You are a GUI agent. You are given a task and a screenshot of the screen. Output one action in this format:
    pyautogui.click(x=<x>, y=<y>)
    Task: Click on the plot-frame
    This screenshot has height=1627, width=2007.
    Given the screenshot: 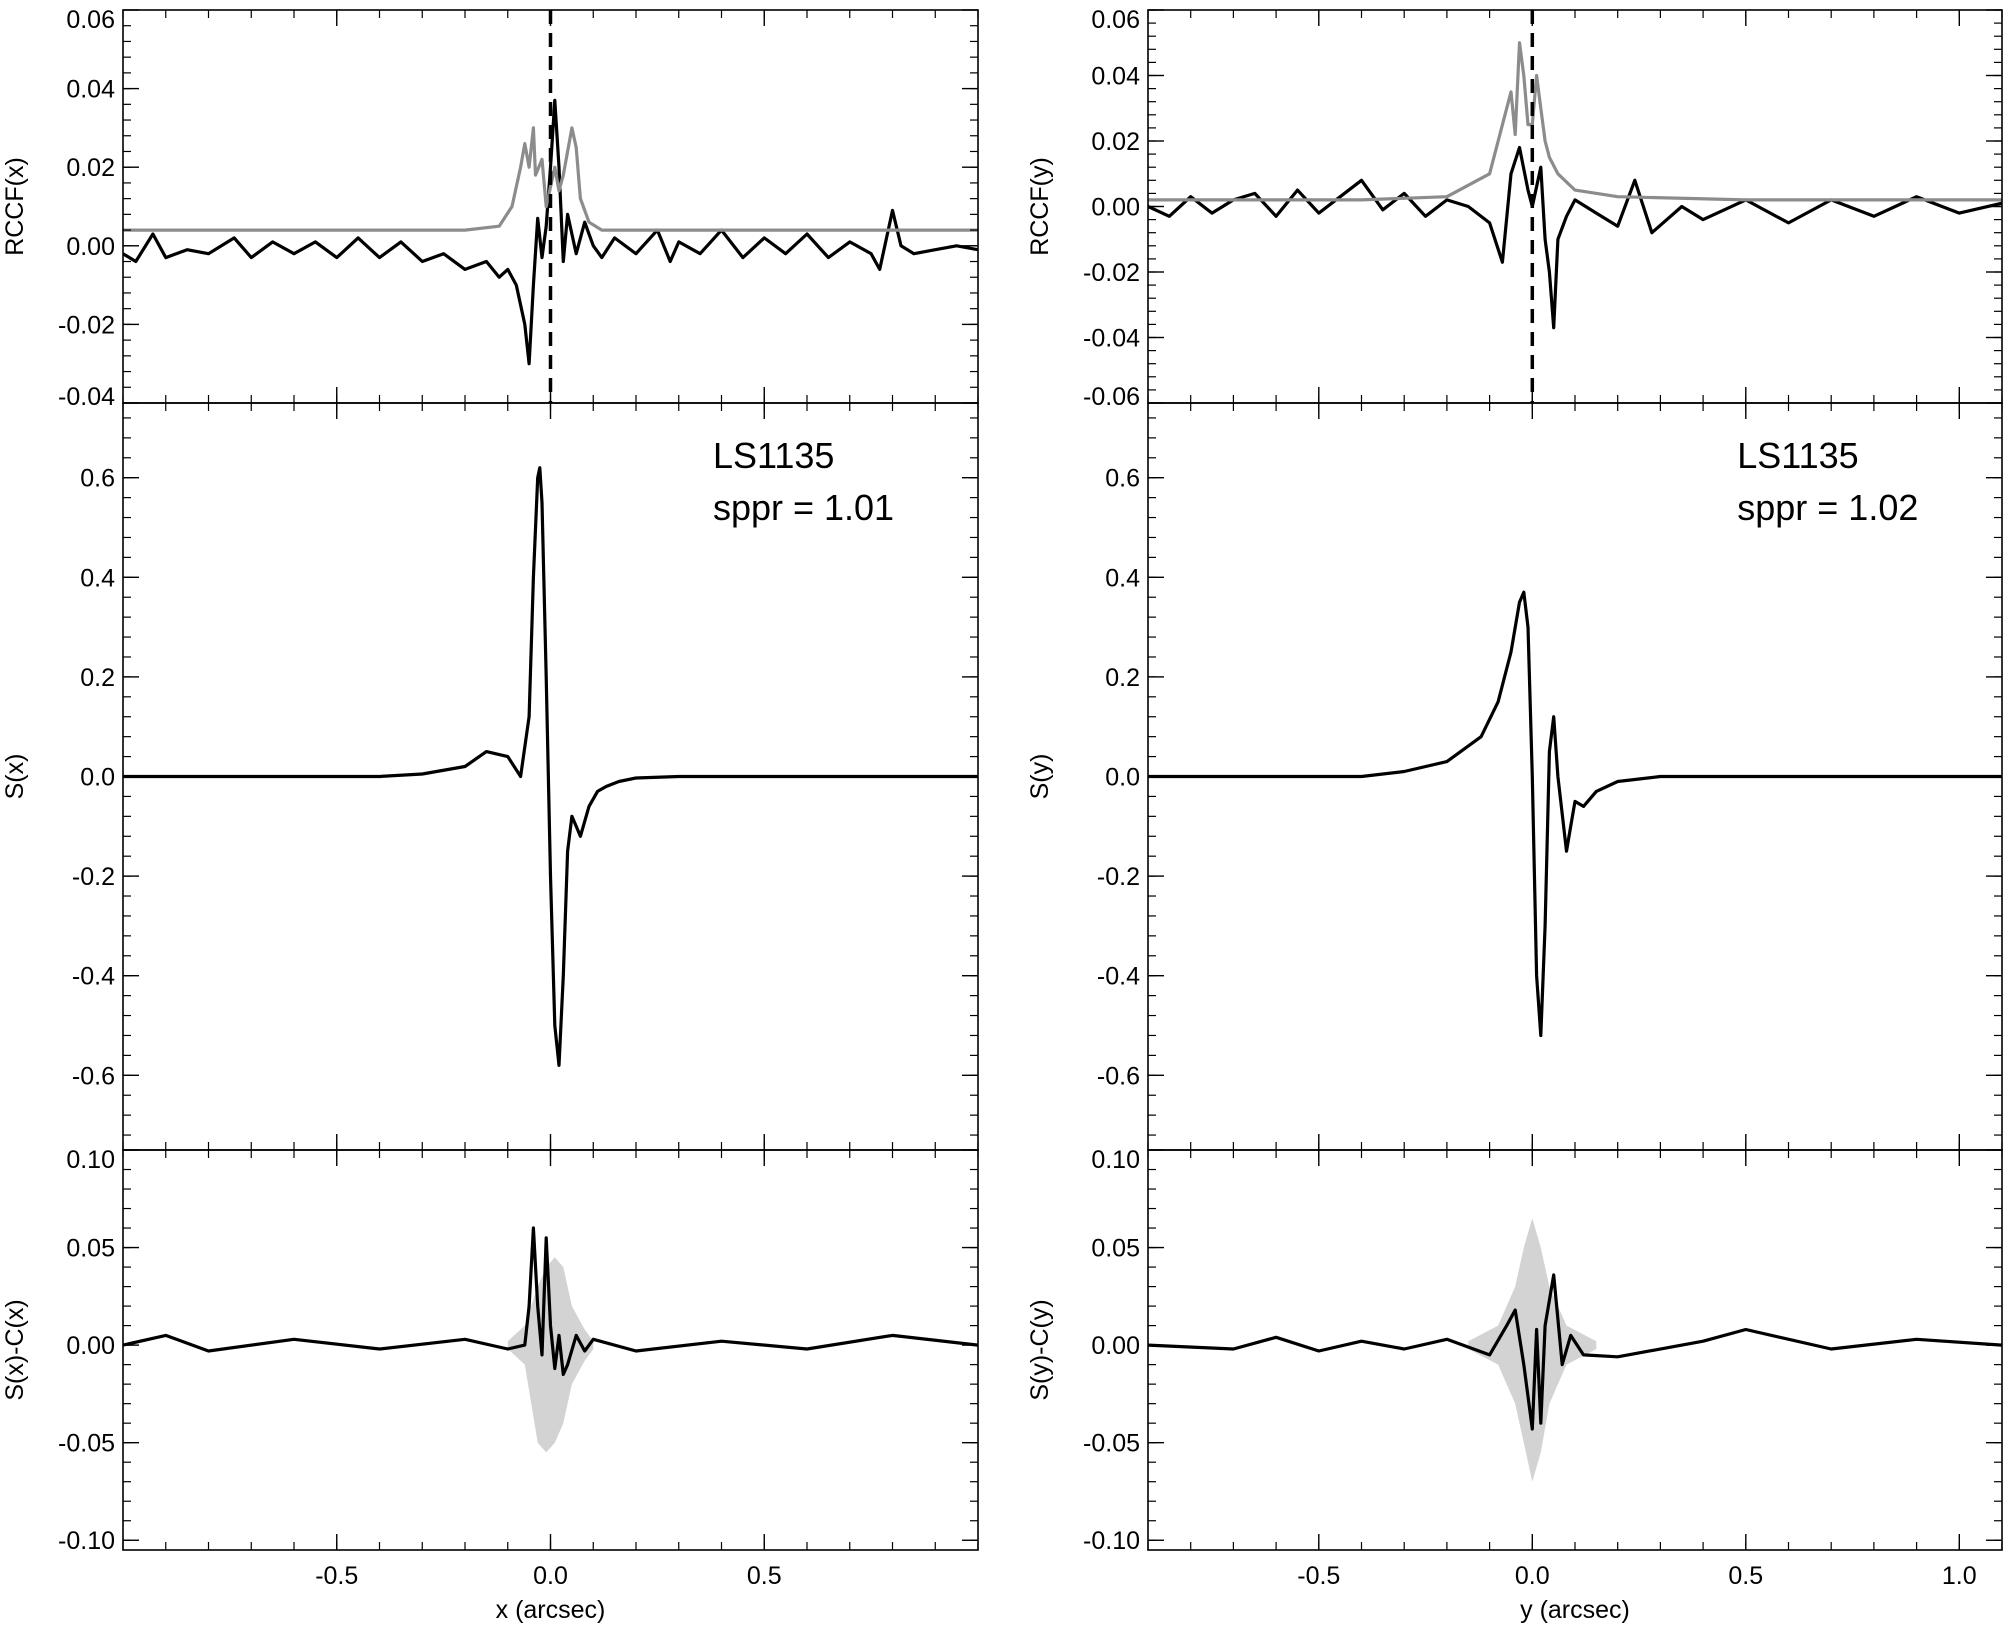 What is the action you would take?
    pyautogui.click(x=1575, y=206)
    